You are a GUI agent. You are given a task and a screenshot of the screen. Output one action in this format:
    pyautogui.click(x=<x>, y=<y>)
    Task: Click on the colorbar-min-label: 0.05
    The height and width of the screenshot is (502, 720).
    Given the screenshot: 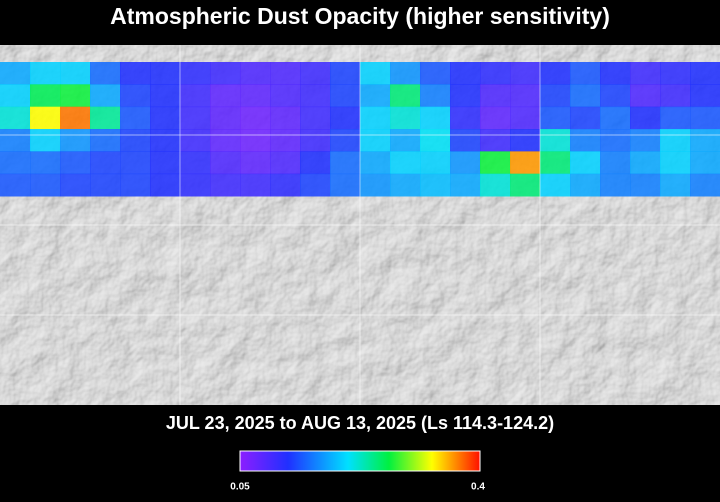 What is the action you would take?
    pyautogui.click(x=240, y=487)
    